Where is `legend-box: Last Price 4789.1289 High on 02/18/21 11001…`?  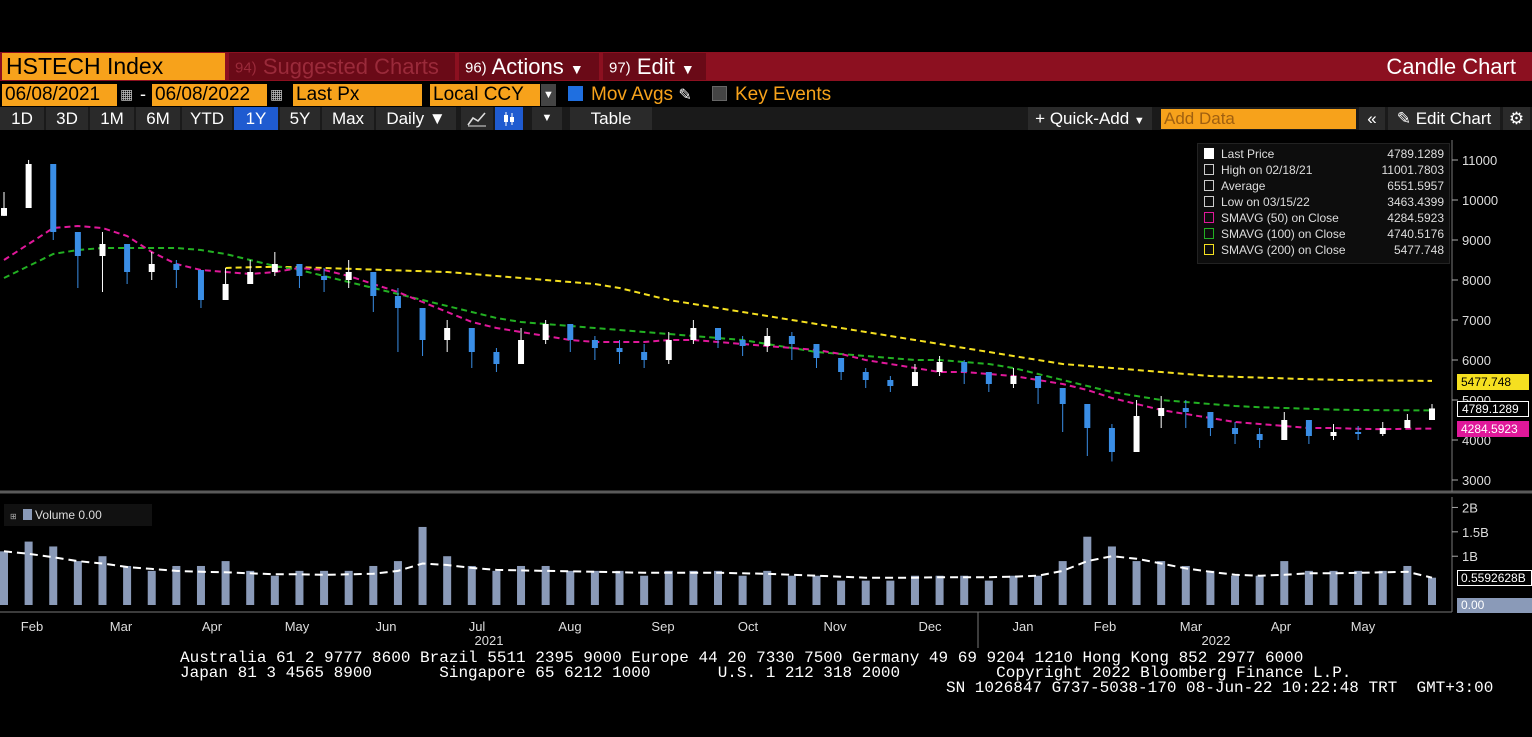 legend-box: Last Price 4789.1289 High on 02/18/21 11001… is located at coordinates (1323, 203).